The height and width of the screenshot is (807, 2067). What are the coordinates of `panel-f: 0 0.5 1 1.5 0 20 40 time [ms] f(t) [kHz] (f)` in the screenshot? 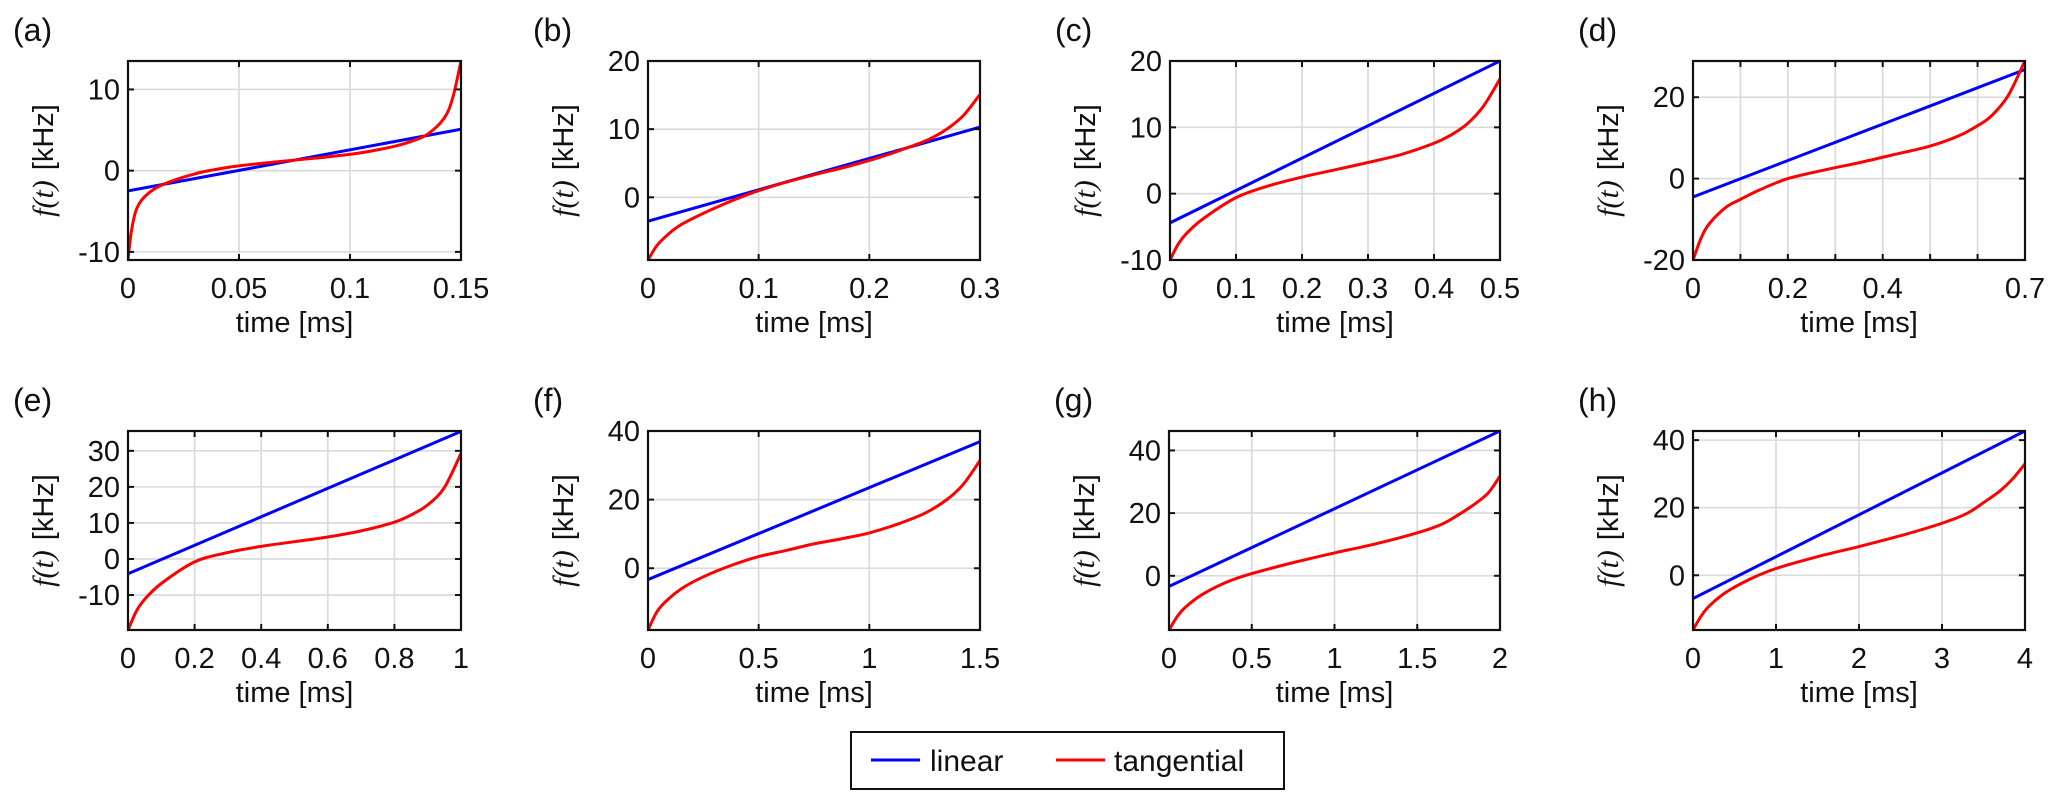 It's located at (766, 545).